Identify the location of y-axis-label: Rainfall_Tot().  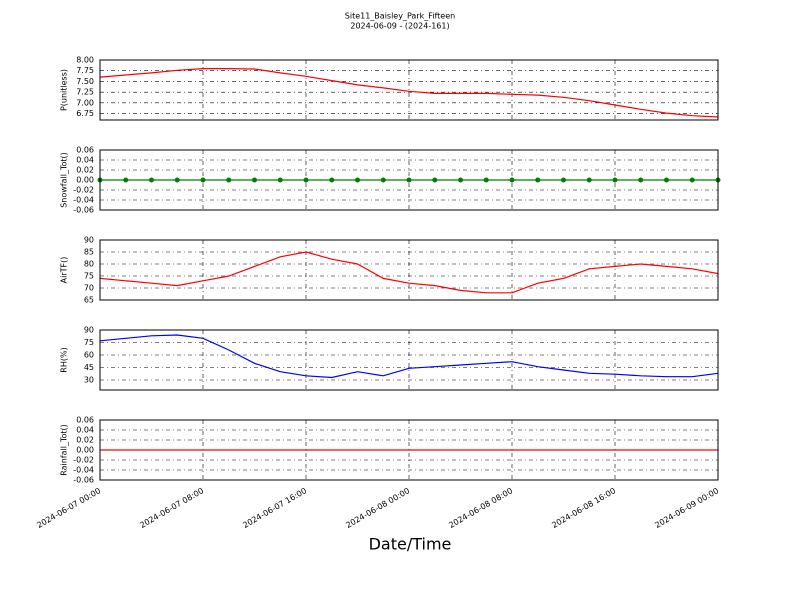
(64, 450).